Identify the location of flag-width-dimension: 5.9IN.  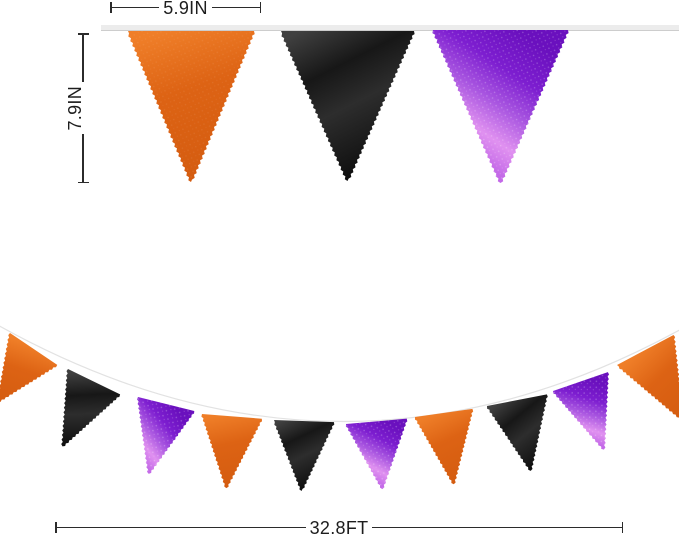
(185, 9).